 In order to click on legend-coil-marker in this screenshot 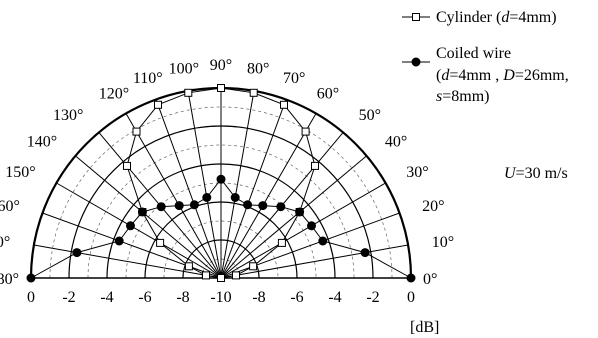, I will do `click(416, 62)`.